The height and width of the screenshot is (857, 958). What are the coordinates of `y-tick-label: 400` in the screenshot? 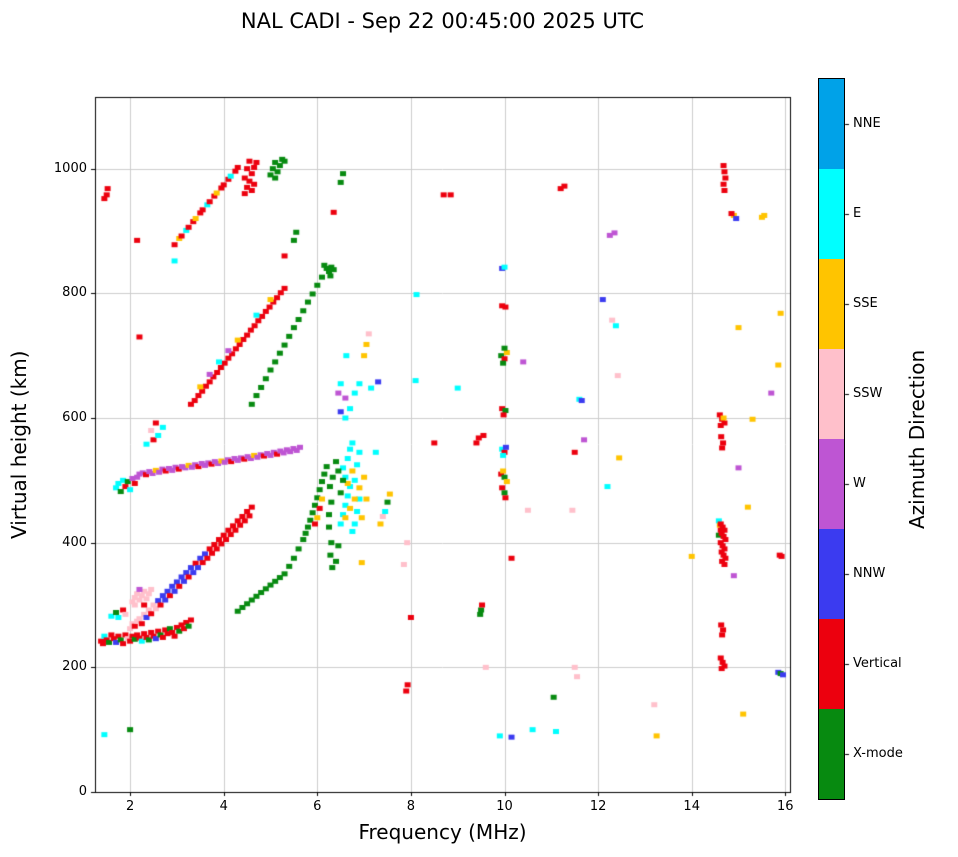 It's located at (74, 542).